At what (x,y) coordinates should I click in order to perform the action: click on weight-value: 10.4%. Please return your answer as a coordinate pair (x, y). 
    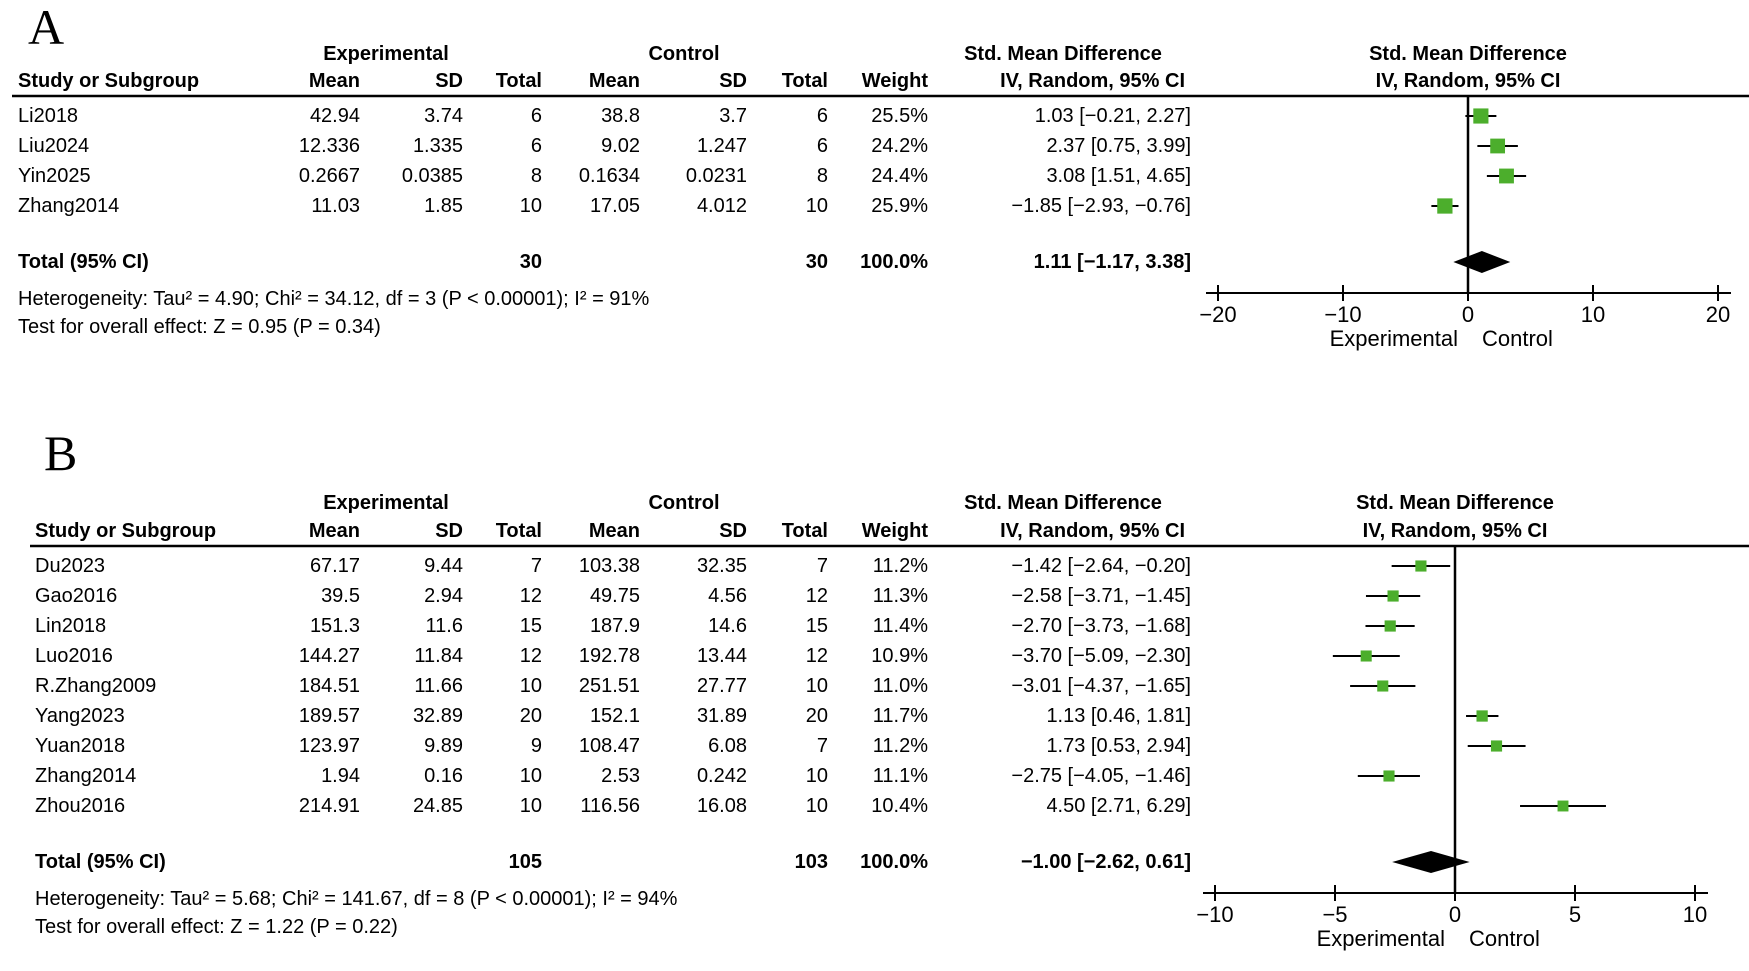
    Looking at the image, I should click on (899, 806).